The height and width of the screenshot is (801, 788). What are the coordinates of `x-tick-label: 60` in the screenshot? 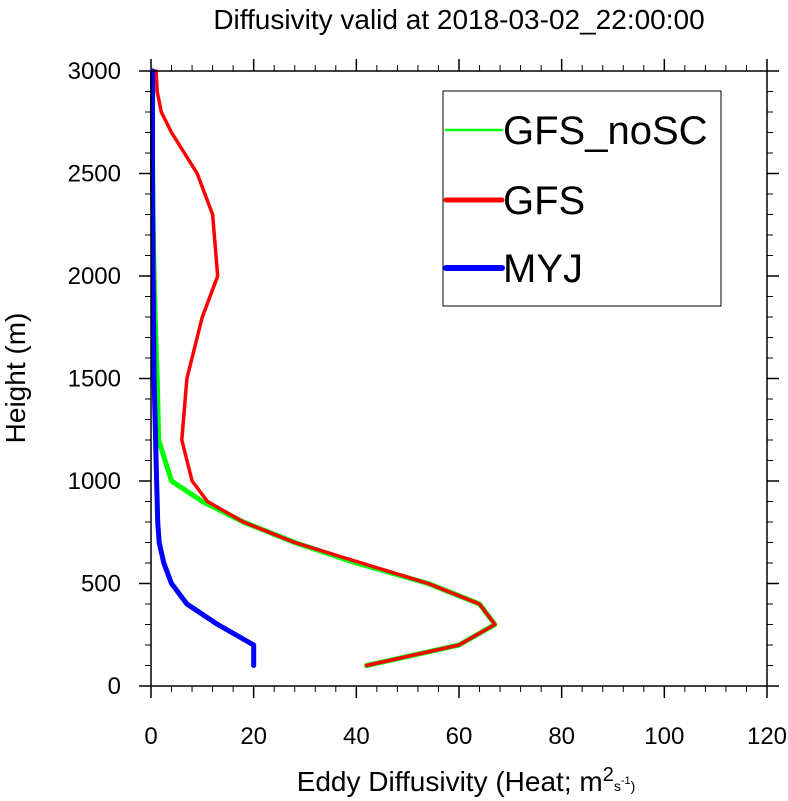 It's located at (459, 736).